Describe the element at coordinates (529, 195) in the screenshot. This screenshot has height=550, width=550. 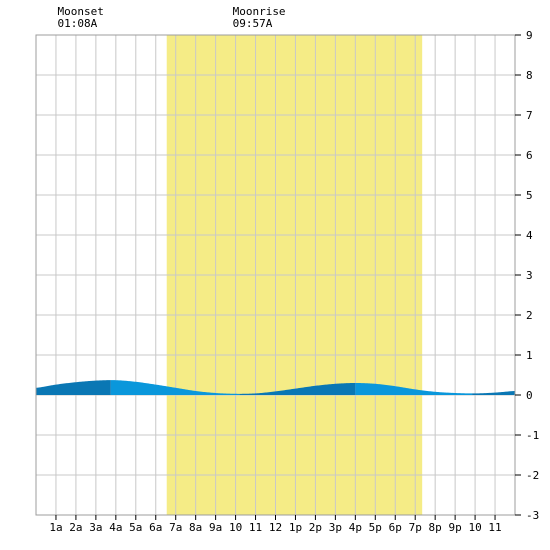
I see `y-tick-label: 5` at that location.